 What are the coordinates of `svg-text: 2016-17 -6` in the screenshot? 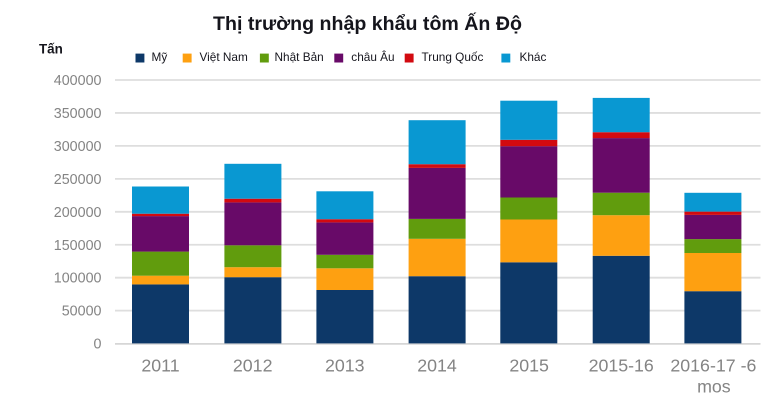 It's located at (713, 366).